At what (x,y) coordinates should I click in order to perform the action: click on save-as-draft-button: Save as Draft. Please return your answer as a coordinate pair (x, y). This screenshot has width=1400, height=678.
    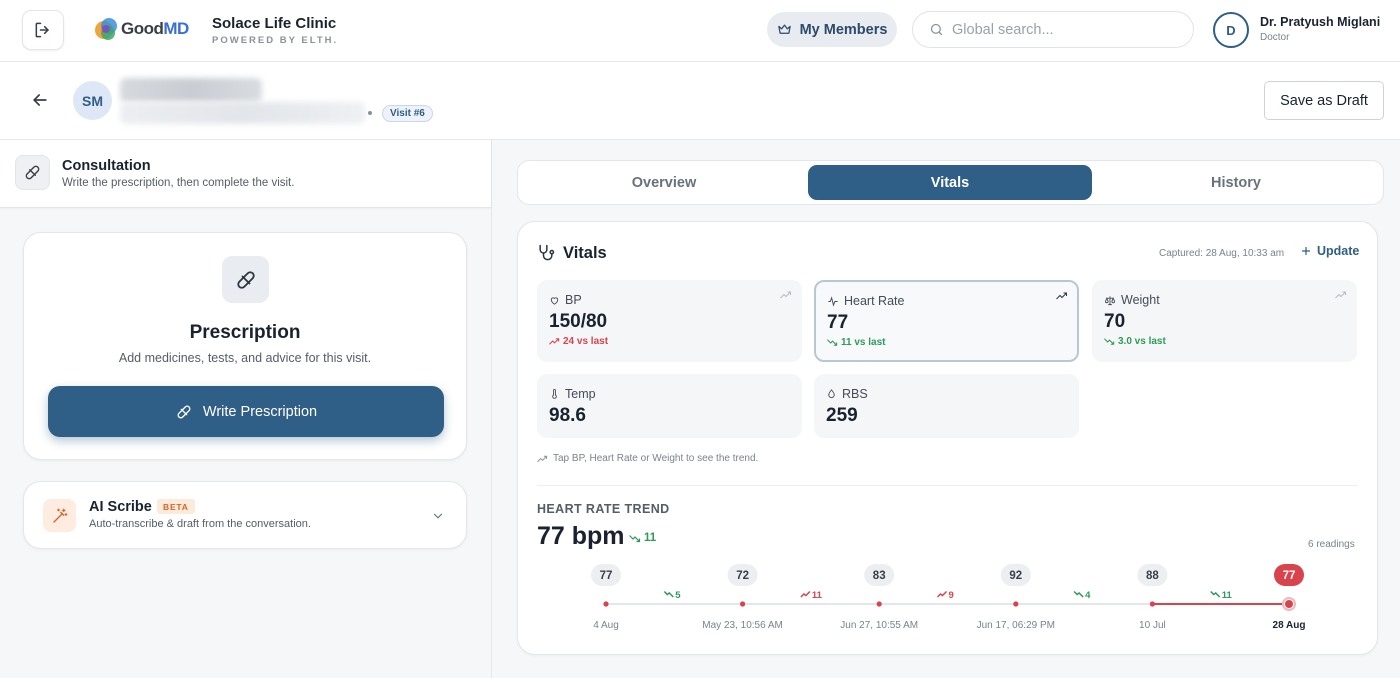
    Looking at the image, I should click on (1324, 100).